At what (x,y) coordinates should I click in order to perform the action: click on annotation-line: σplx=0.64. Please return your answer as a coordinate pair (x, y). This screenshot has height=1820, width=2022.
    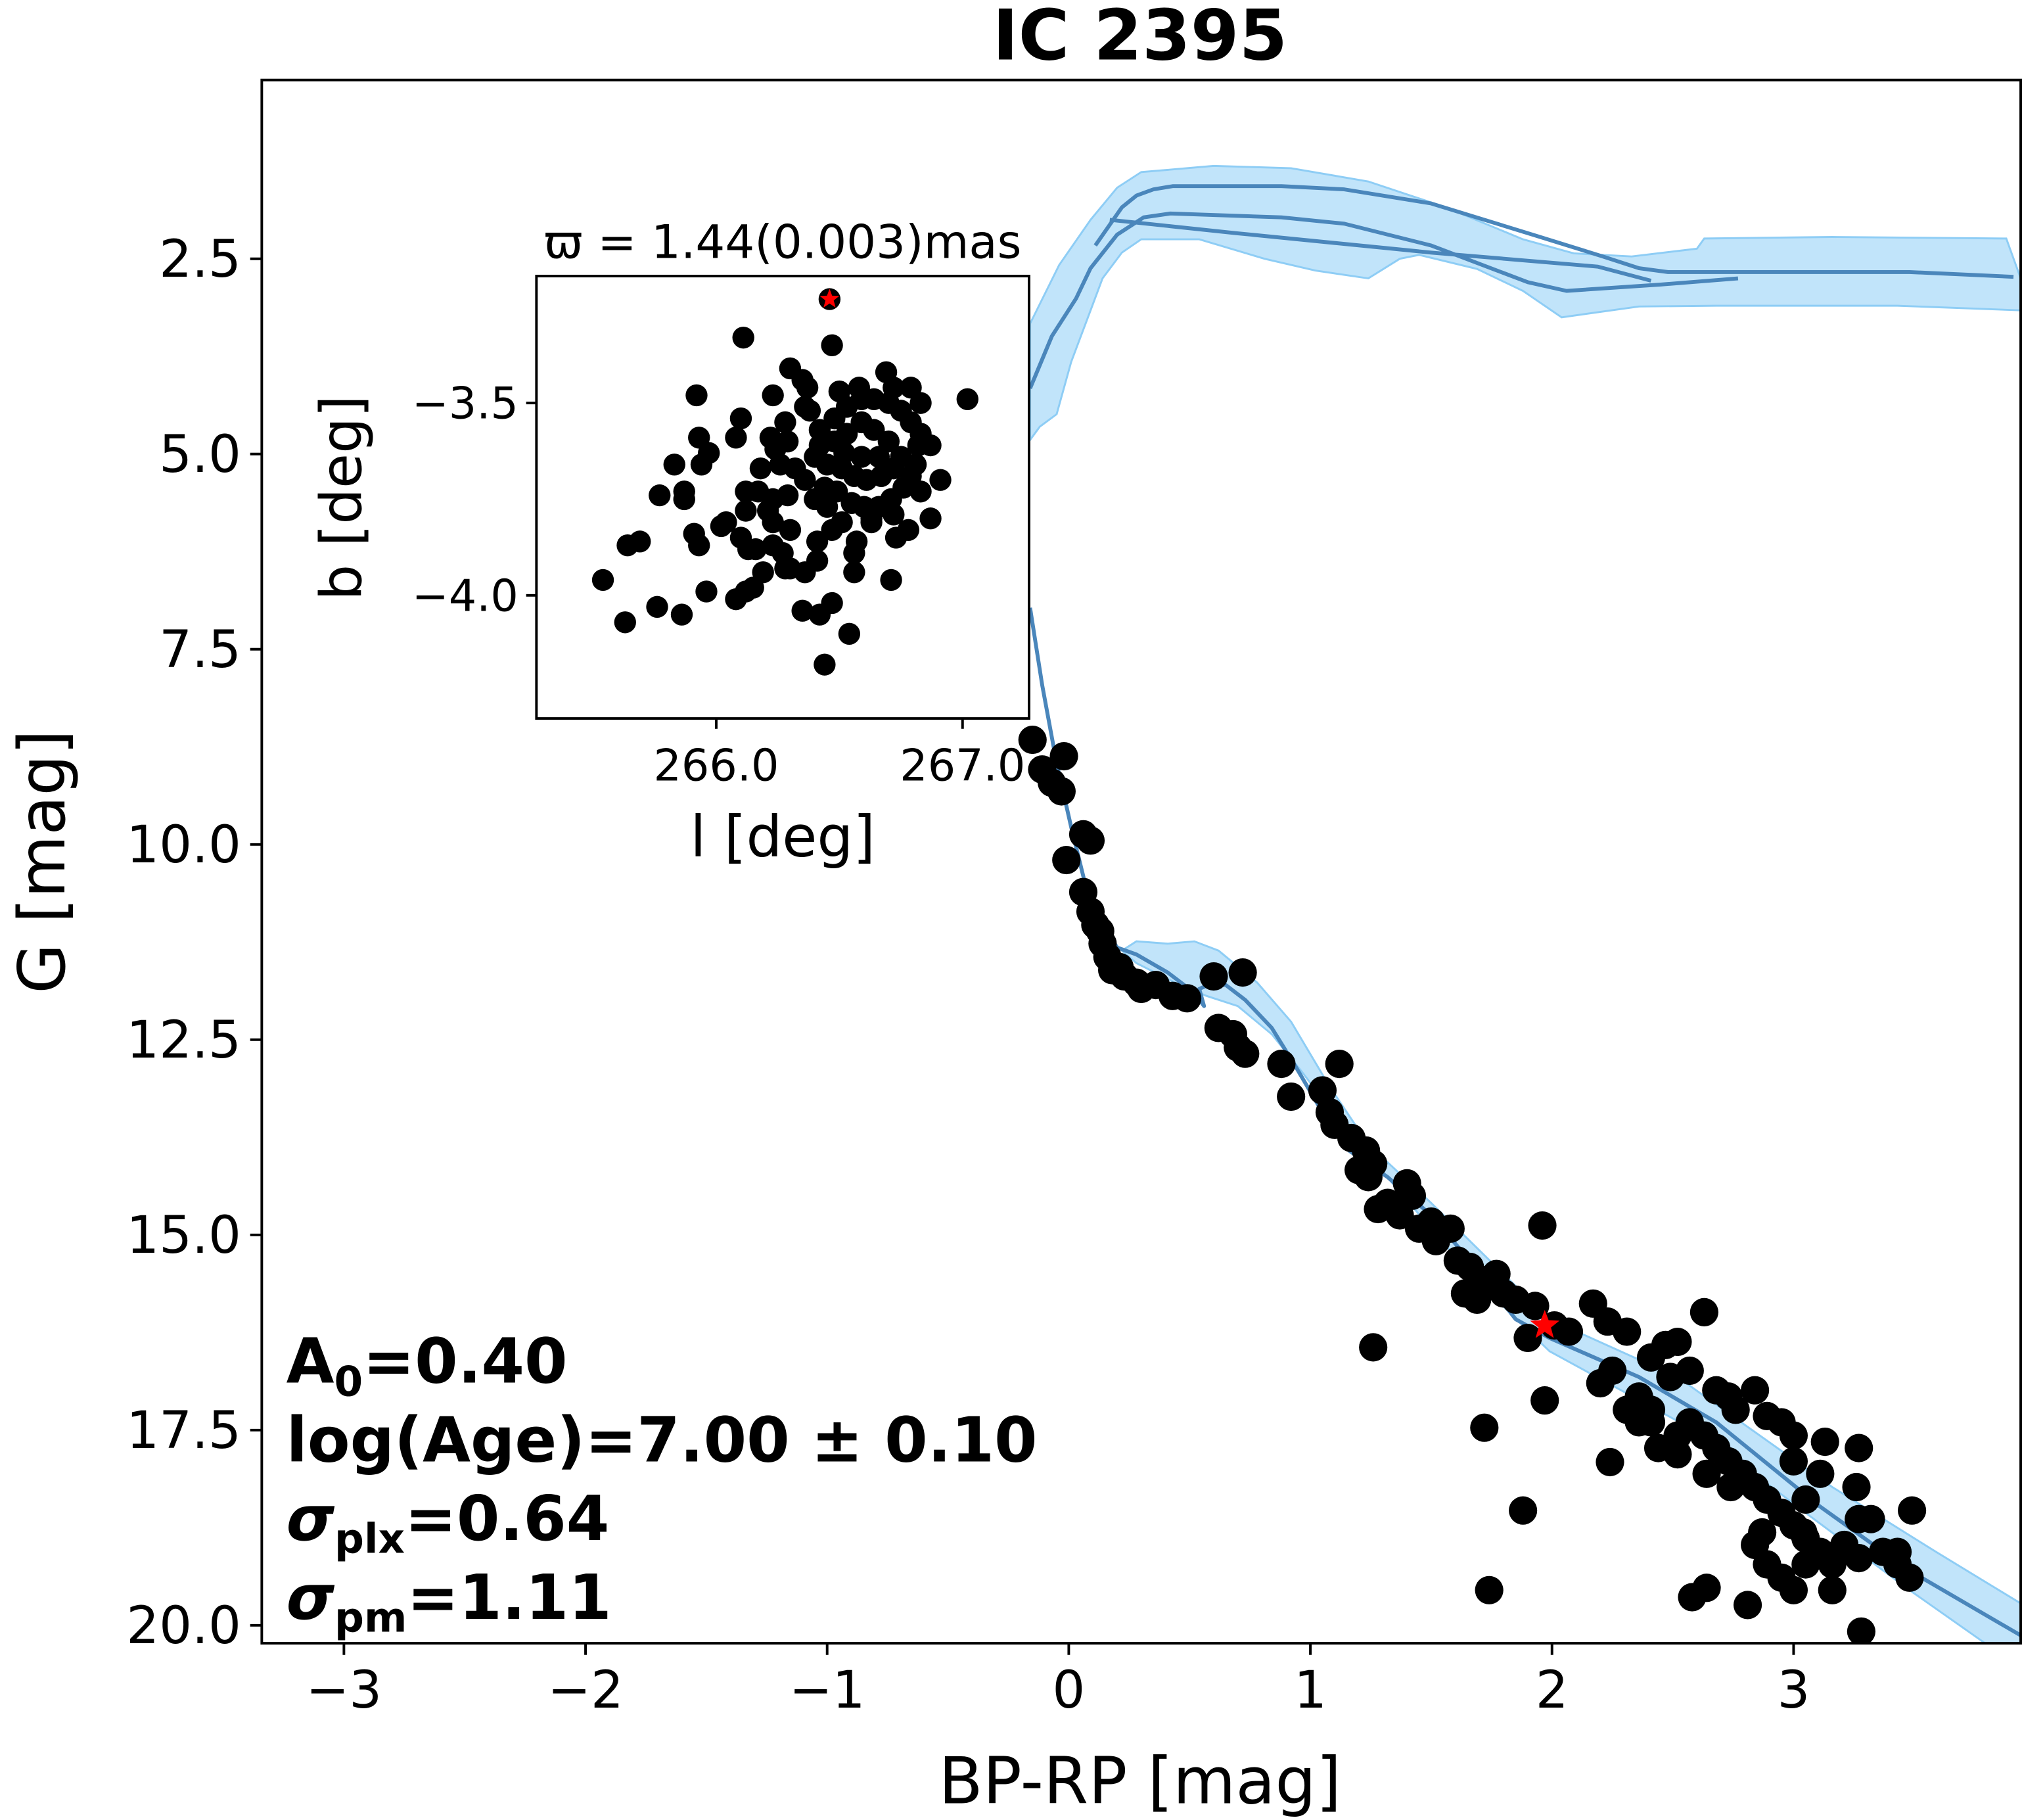
    Looking at the image, I should click on (448, 1523).